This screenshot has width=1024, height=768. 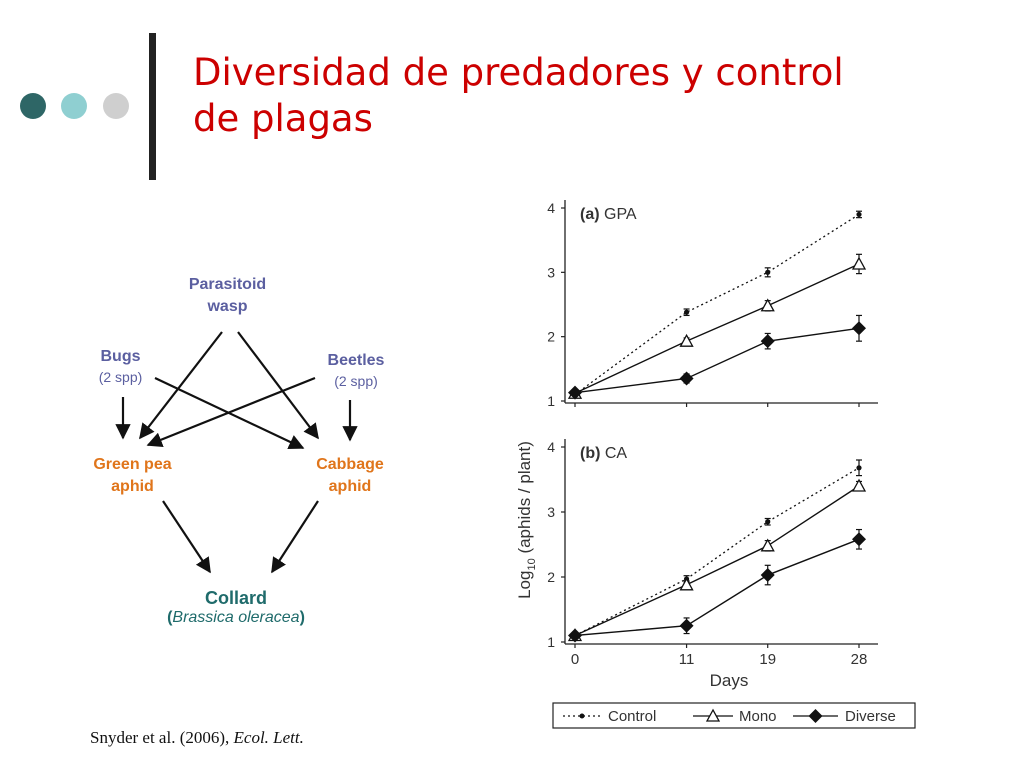 I want to click on node-parasitoid-wasp: Parasitoid wasp, so click(x=227, y=296).